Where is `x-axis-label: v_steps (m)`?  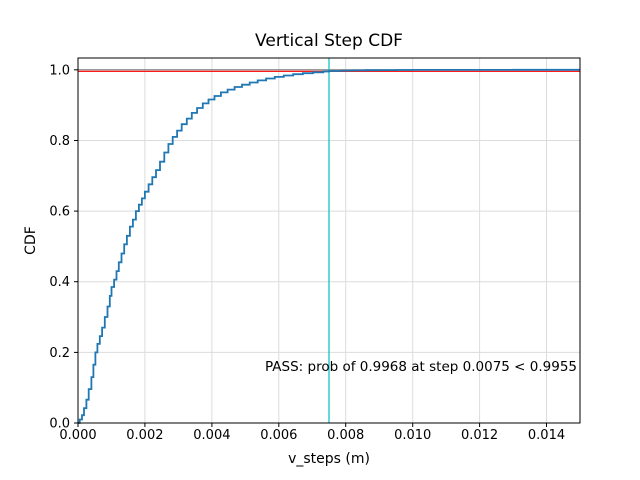
x-axis-label: v_steps (m) is located at coordinates (329, 459).